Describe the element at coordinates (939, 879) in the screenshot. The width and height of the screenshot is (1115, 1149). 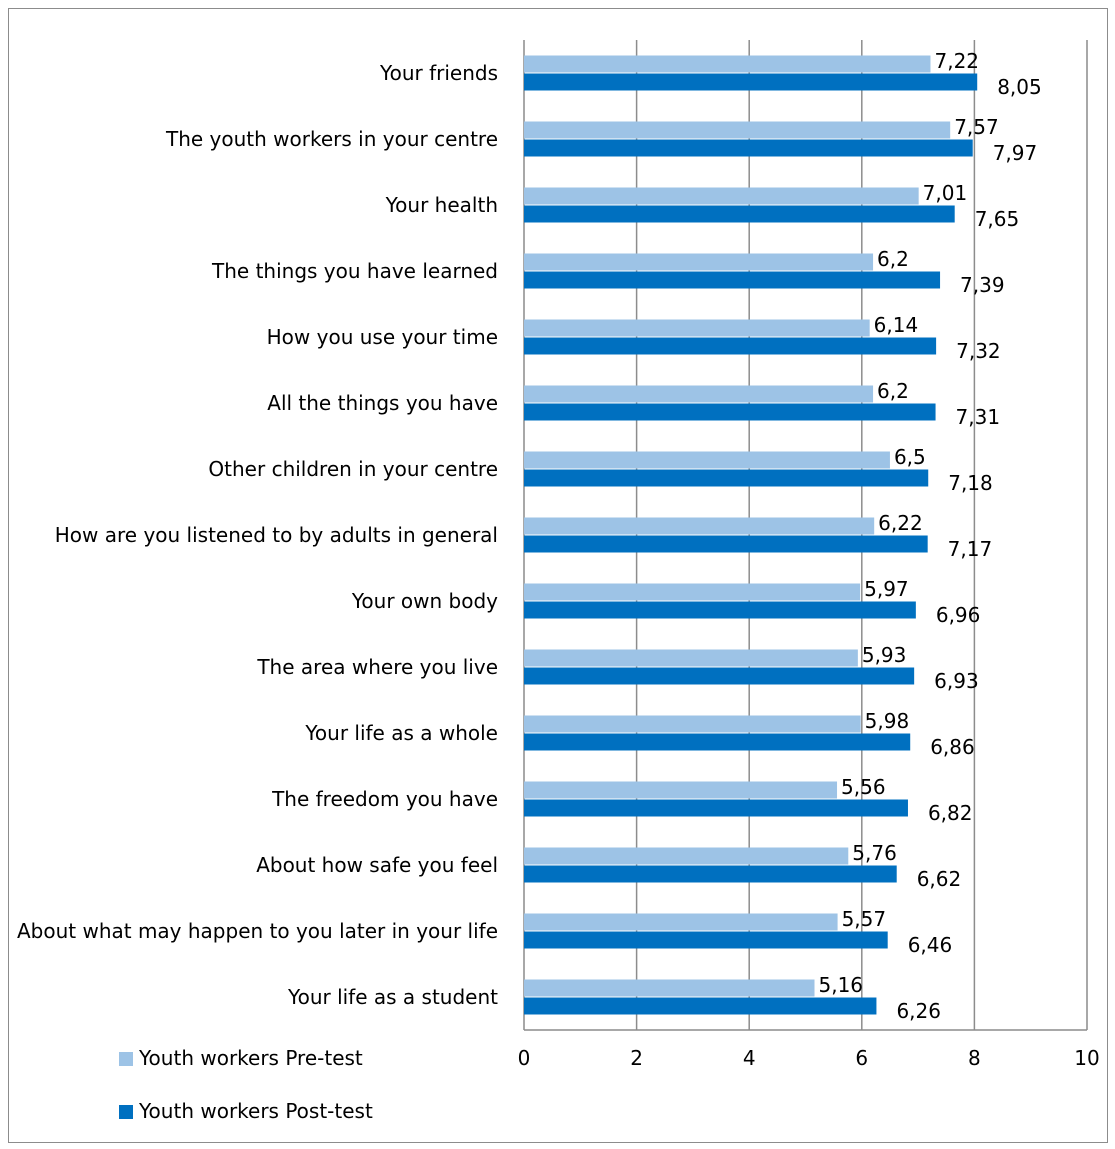
I see `data-label-post-test: 6,62` at that location.